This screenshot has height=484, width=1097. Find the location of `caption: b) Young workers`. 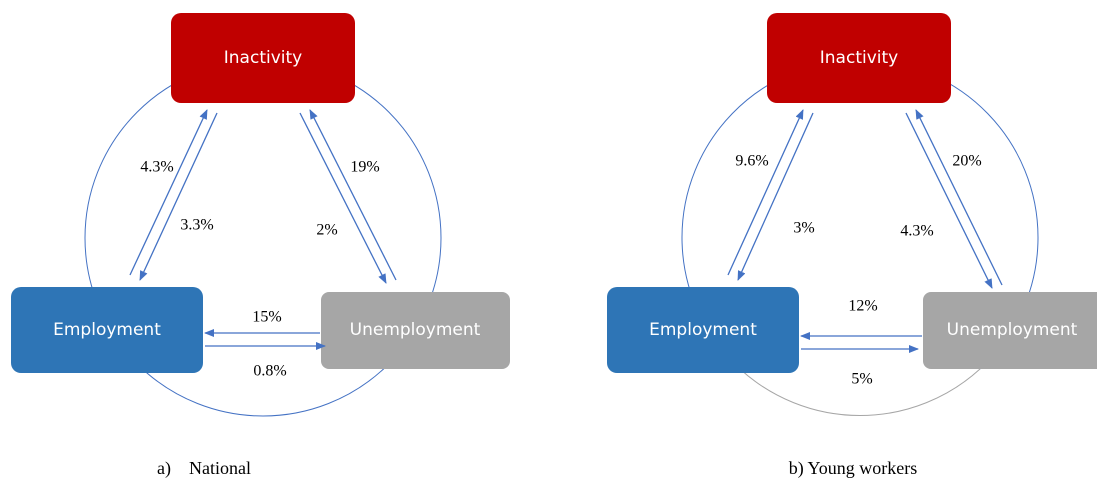

caption: b) Young workers is located at coordinates (853, 468).